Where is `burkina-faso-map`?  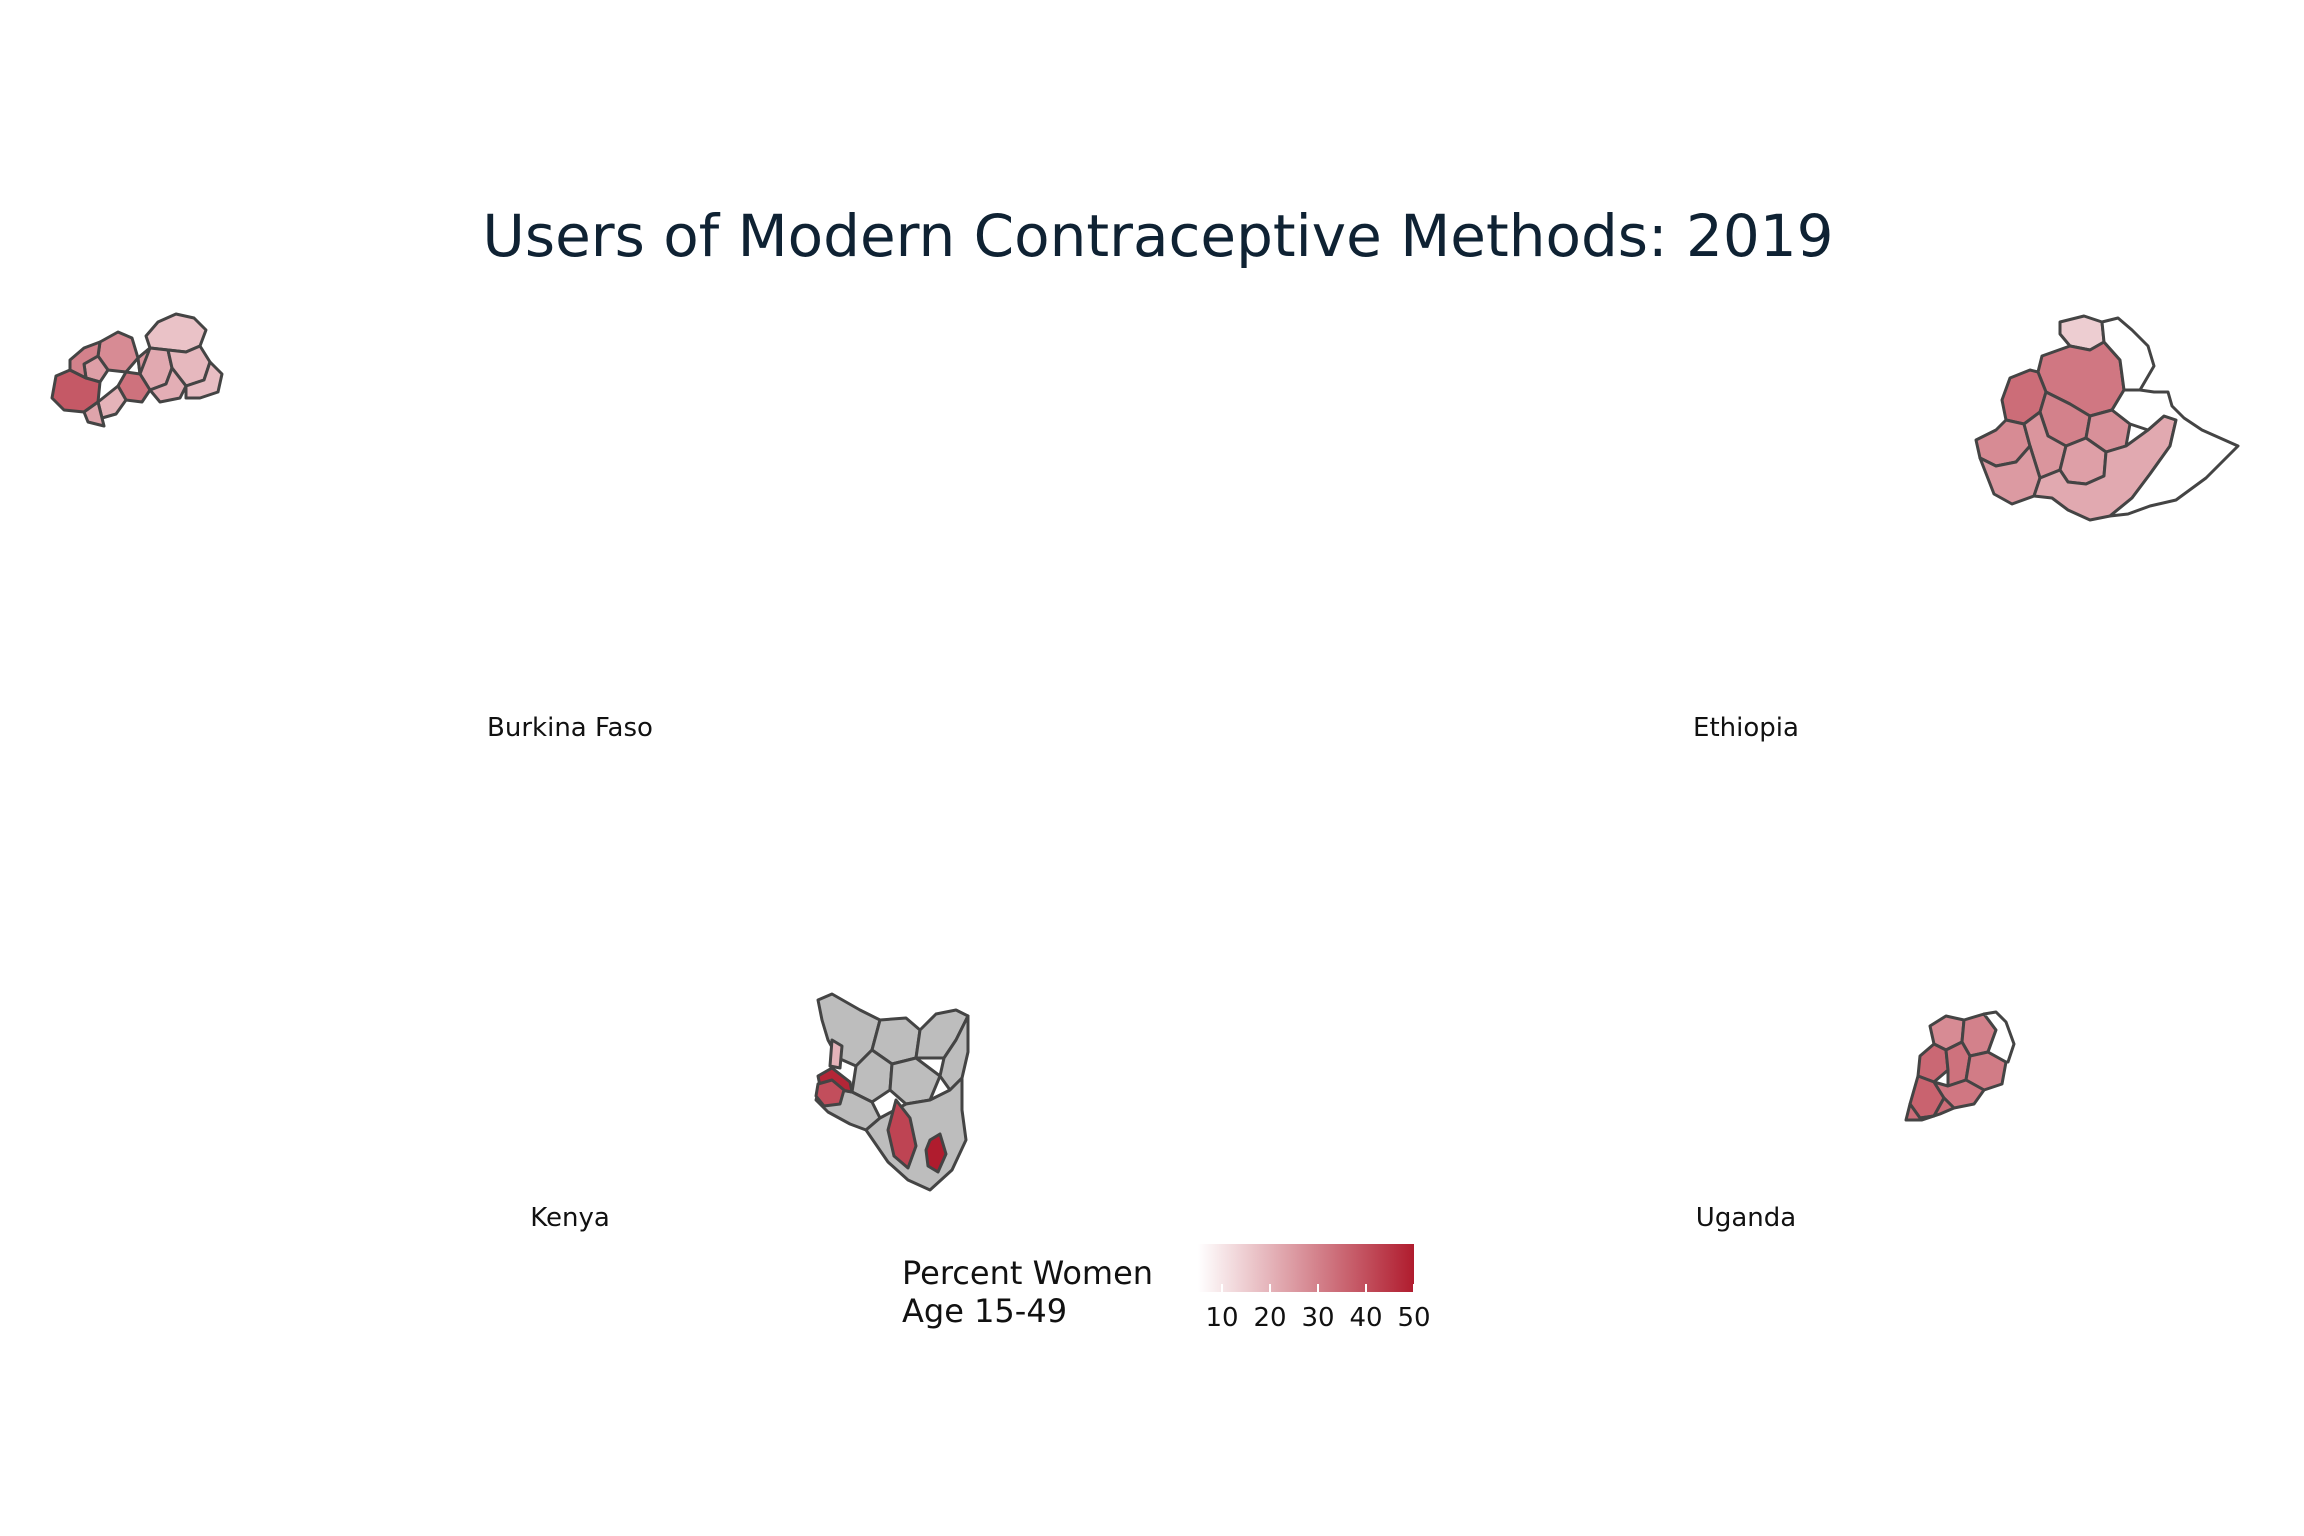
burkina-faso-map is located at coordinates (137, 370).